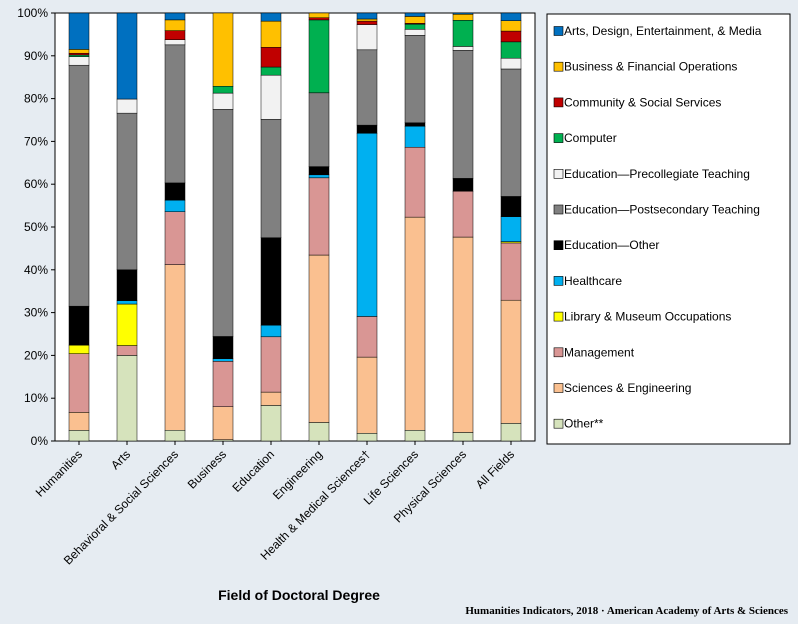 This screenshot has width=798, height=624. Describe the element at coordinates (558, 352) in the screenshot. I see `legend-swatch-management` at that location.